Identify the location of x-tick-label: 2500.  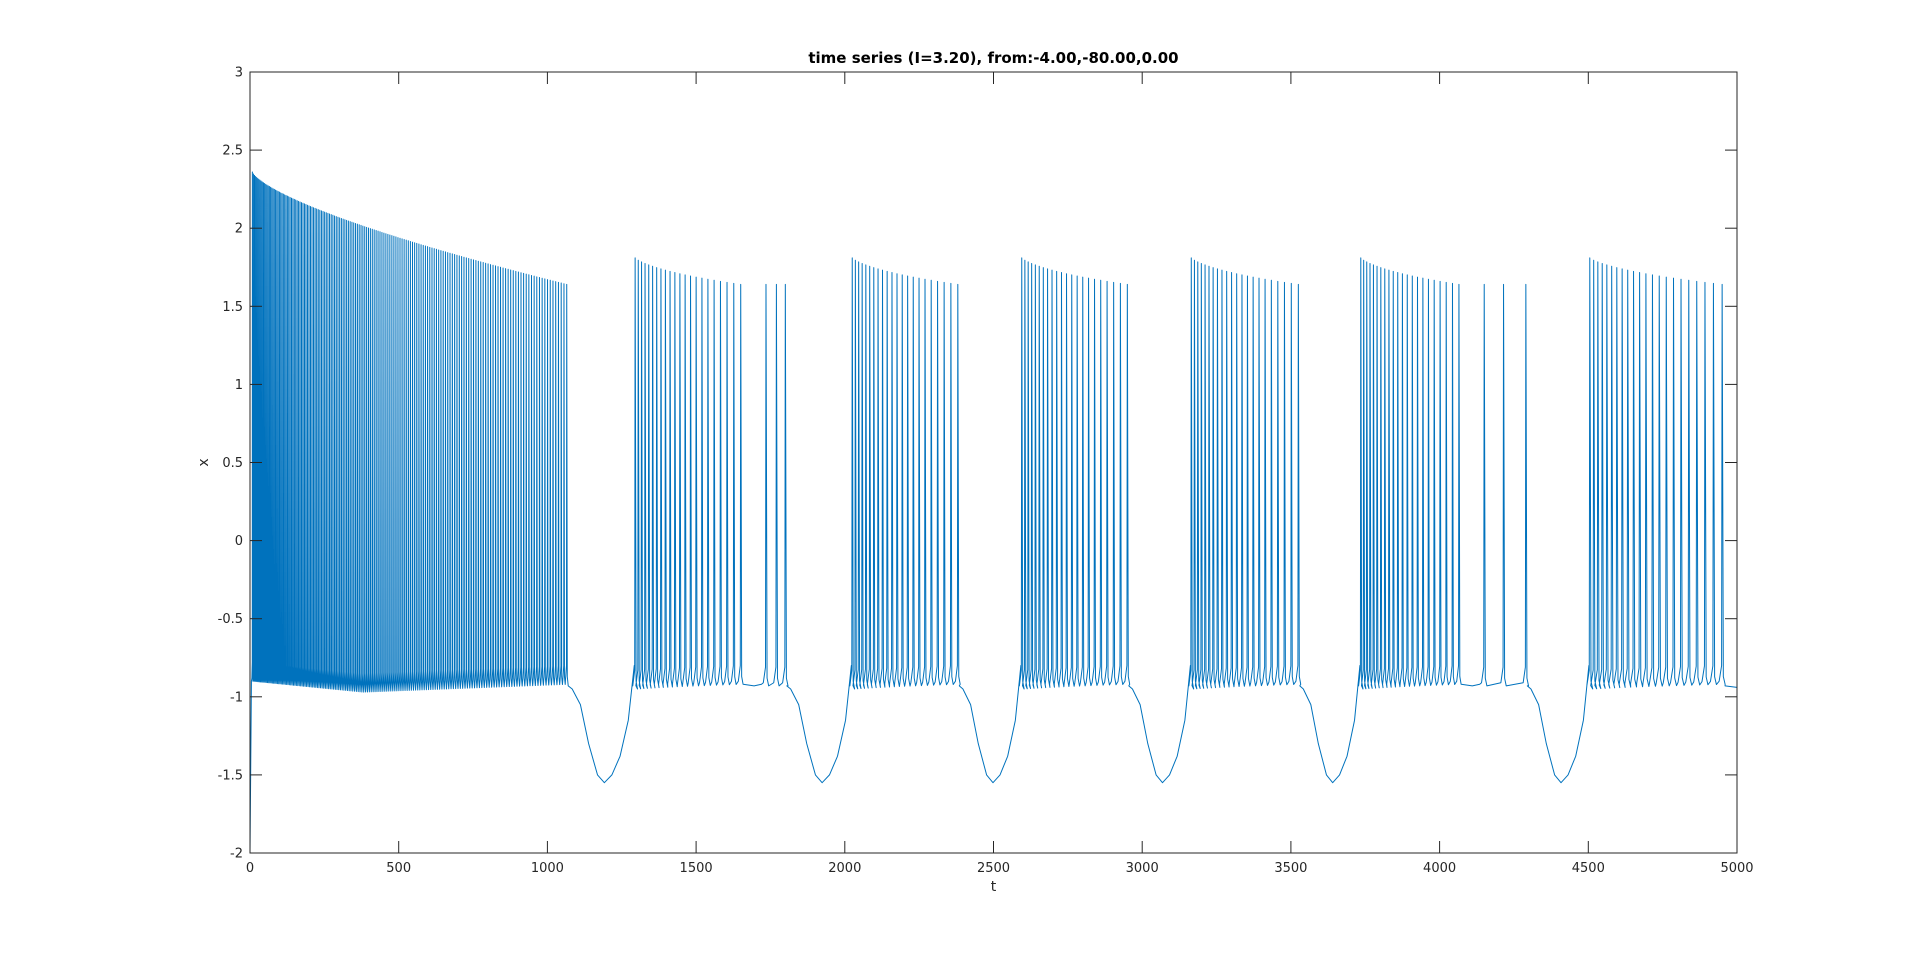
(993, 868).